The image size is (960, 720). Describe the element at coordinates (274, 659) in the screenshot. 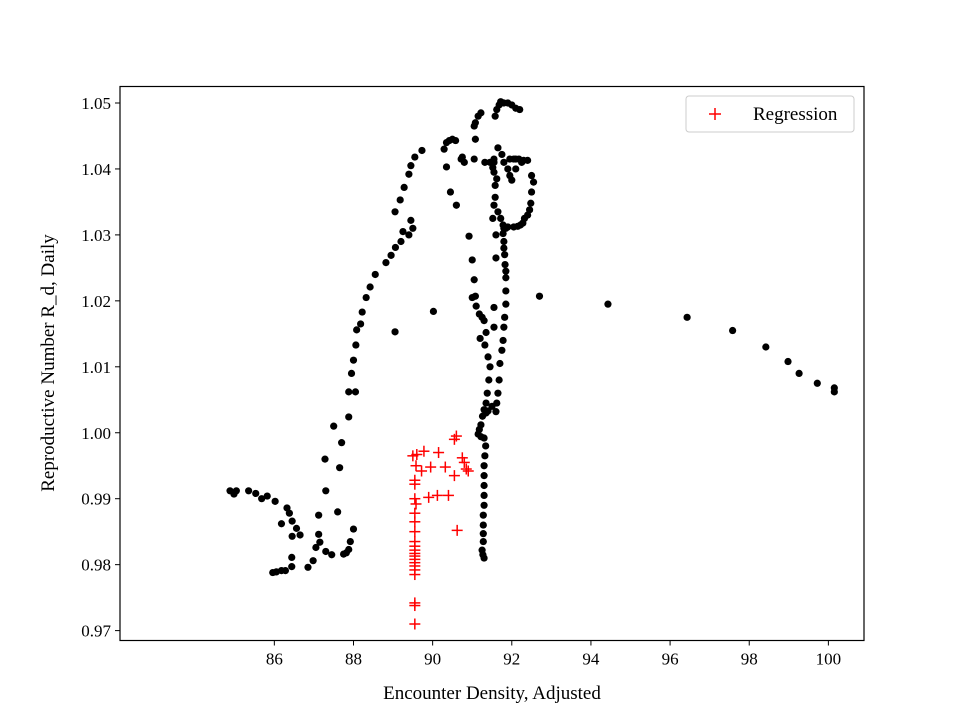

I see `x-tick-label: 86` at that location.